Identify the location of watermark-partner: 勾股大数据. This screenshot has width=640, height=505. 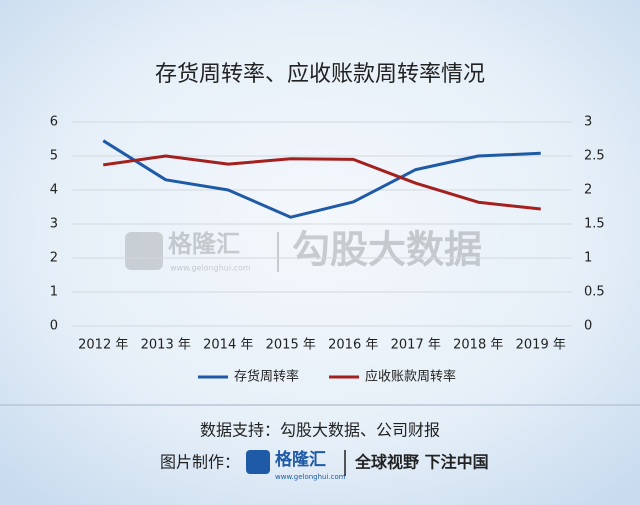
(387, 250).